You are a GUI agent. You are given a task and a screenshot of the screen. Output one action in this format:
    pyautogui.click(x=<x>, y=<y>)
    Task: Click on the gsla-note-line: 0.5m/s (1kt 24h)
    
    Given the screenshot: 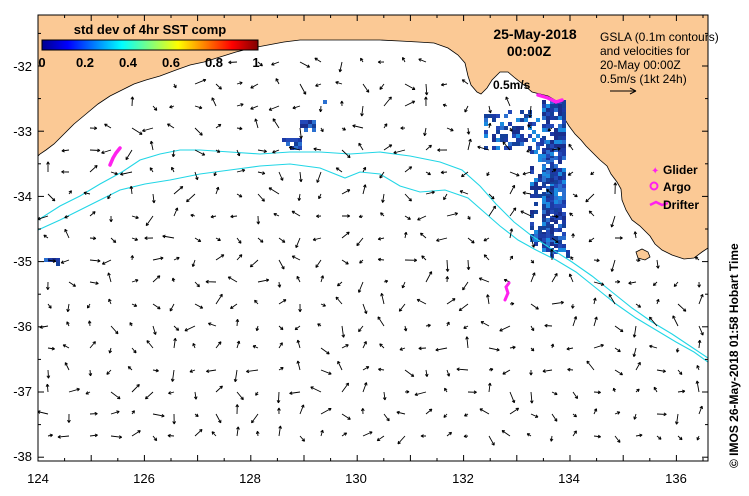 What is the action you would take?
    pyautogui.click(x=643, y=79)
    